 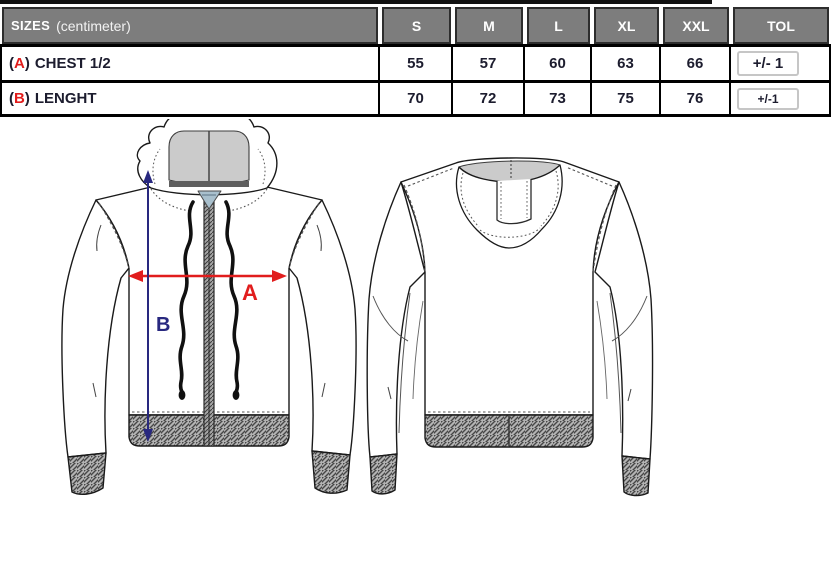 I want to click on length-arrow-label: B, so click(x=163, y=325).